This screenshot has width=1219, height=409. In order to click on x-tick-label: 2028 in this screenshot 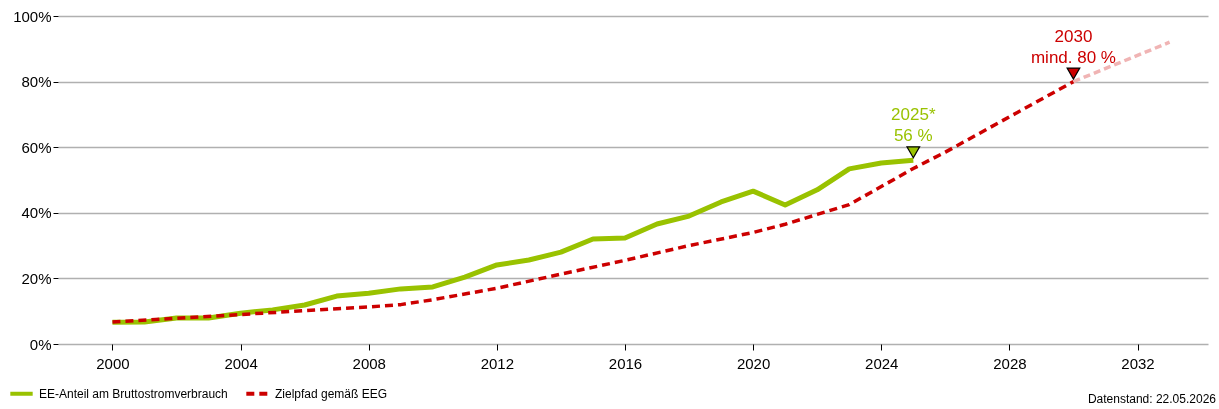, I will do `click(1010, 363)`.